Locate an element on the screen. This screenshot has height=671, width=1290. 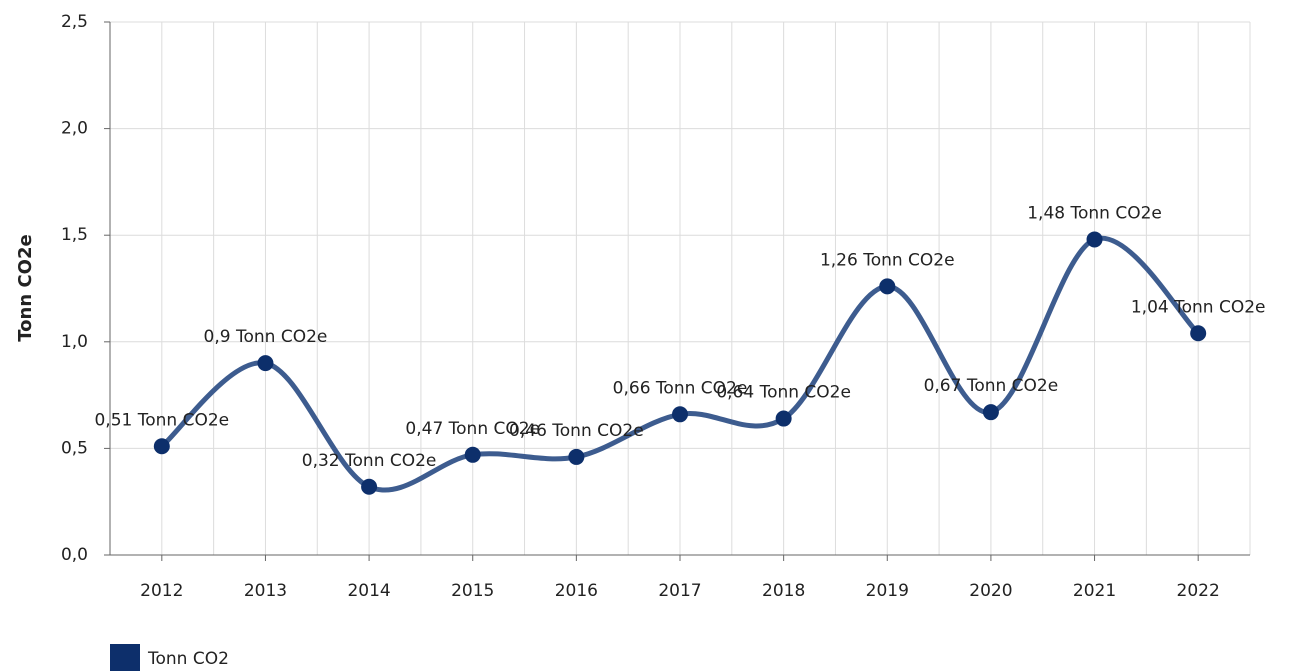
y-tick-label: 2,0 is located at coordinates (74, 129).